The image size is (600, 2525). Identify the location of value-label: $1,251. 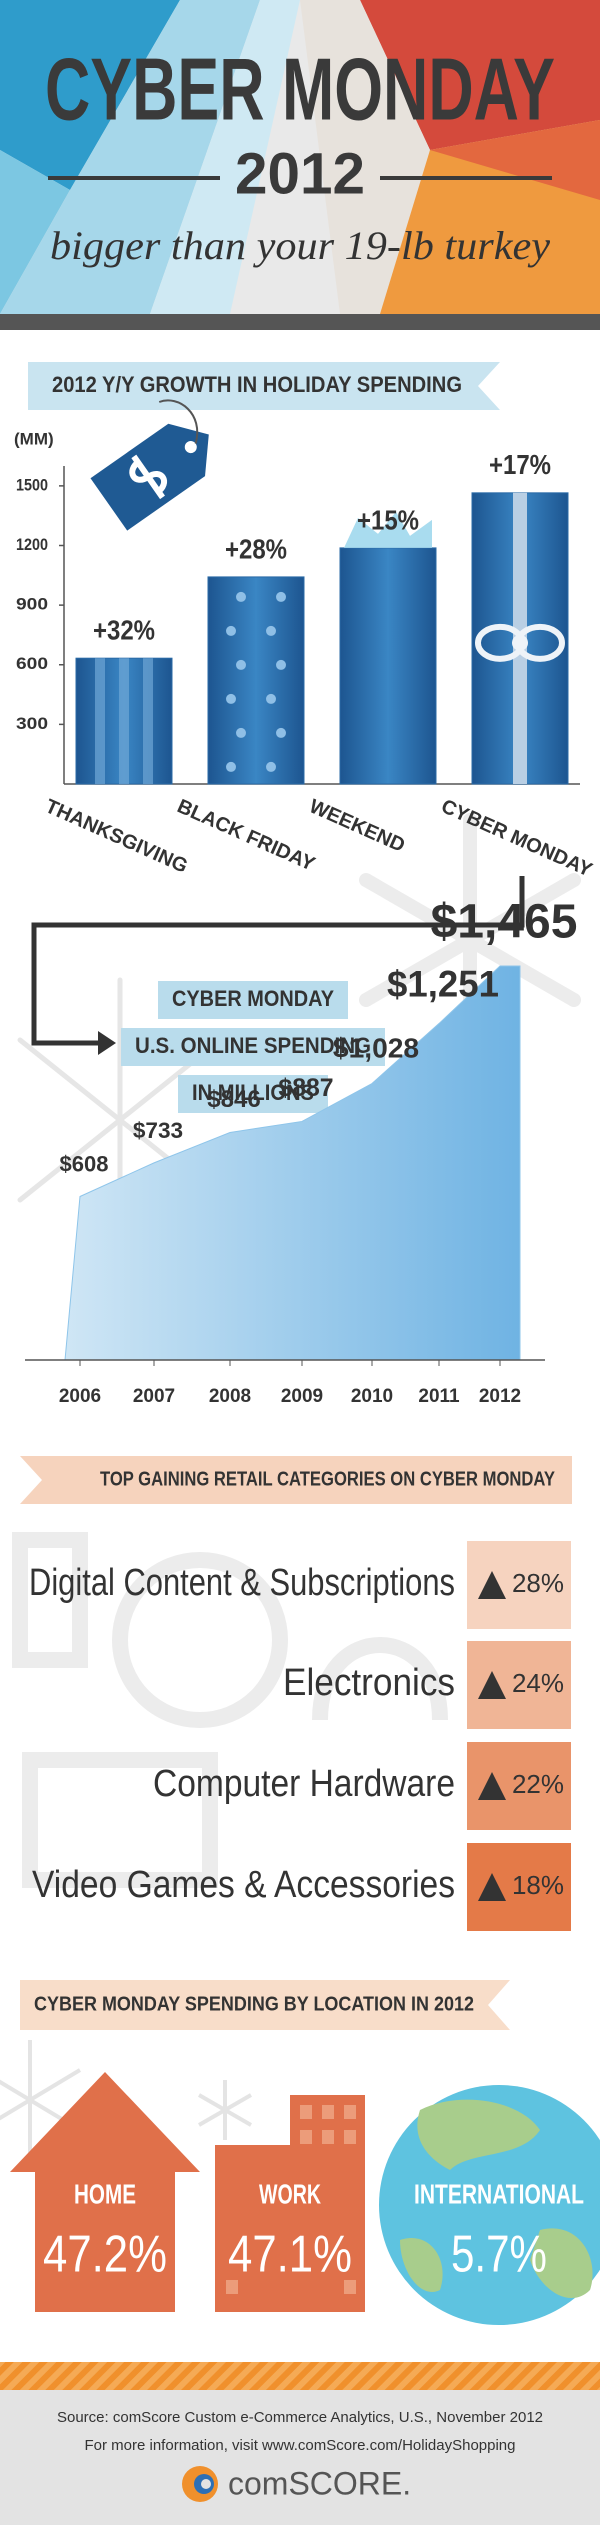
(443, 984).